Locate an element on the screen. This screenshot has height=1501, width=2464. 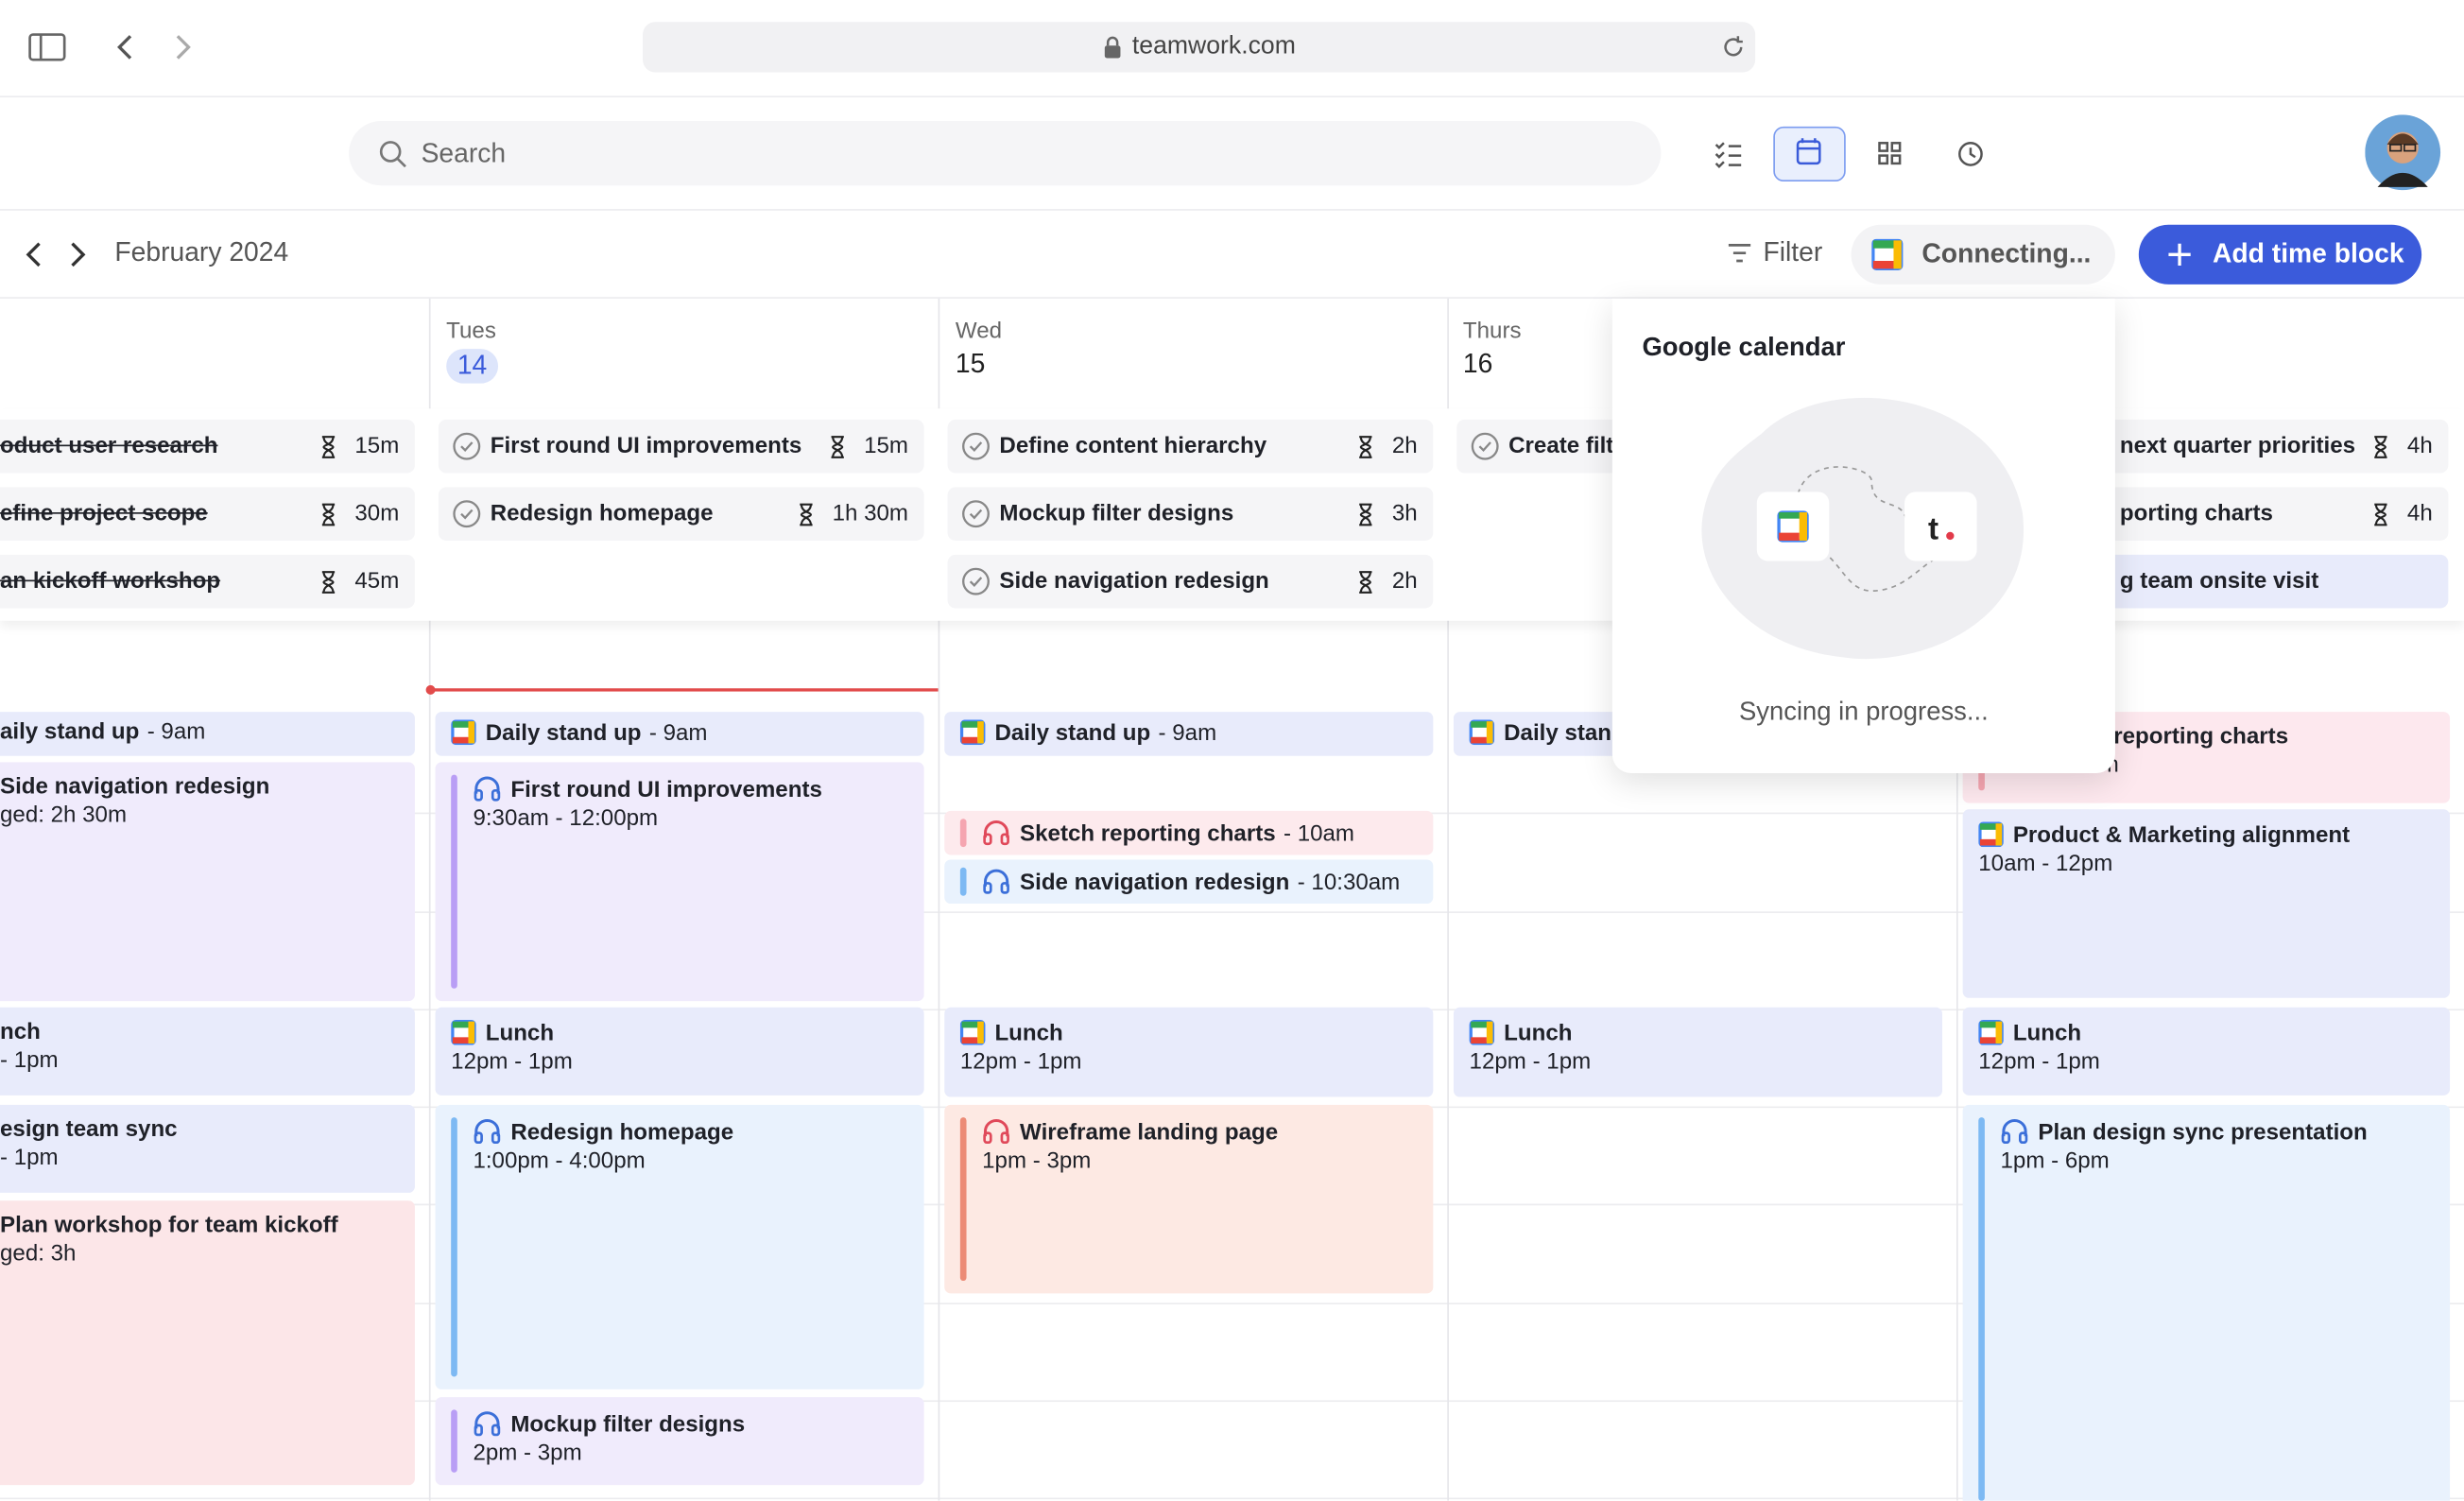
event-title: Side navigation redesign is located at coordinates (1155, 884).